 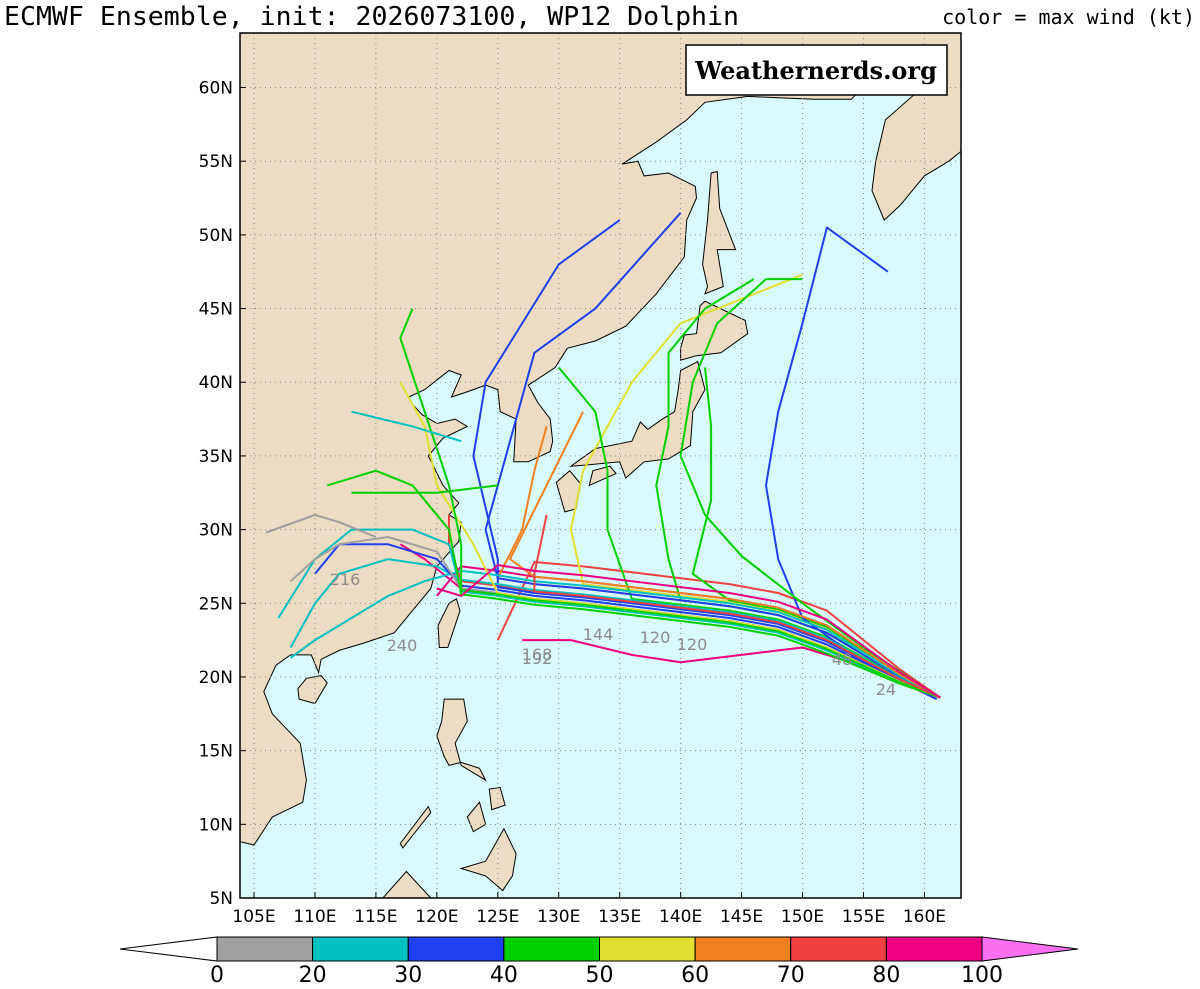 What do you see at coordinates (537, 658) in the screenshot?
I see `track-hour-label: 192` at bounding box center [537, 658].